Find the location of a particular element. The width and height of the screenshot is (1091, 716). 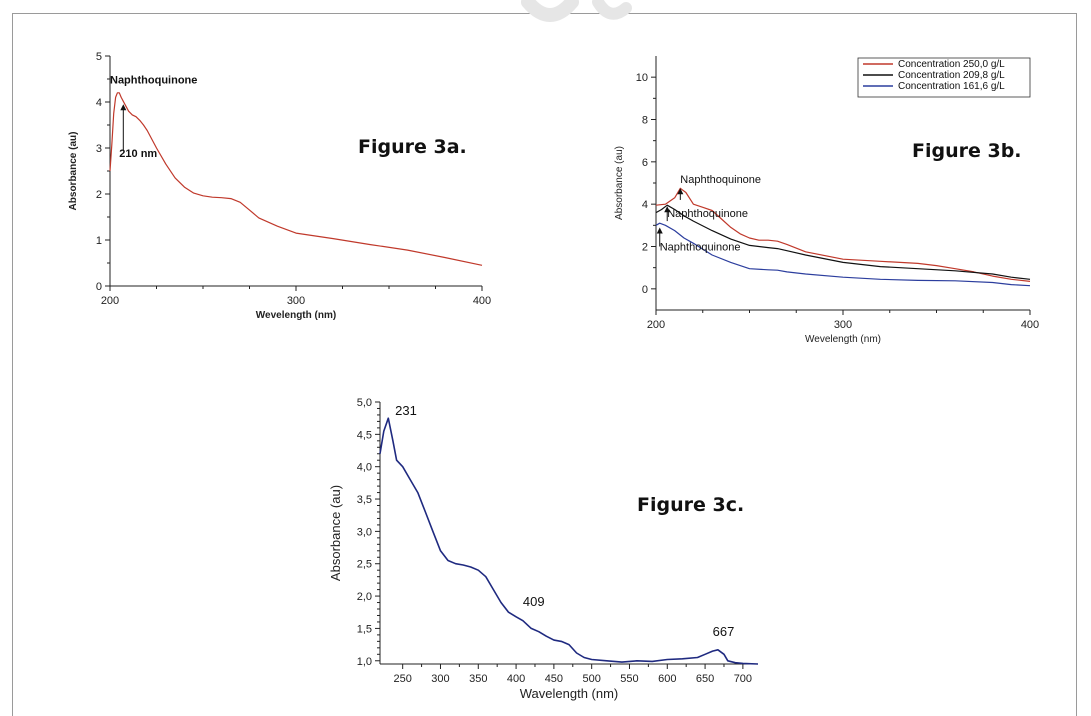

y-tick-label: 4,5 is located at coordinates (364, 435).